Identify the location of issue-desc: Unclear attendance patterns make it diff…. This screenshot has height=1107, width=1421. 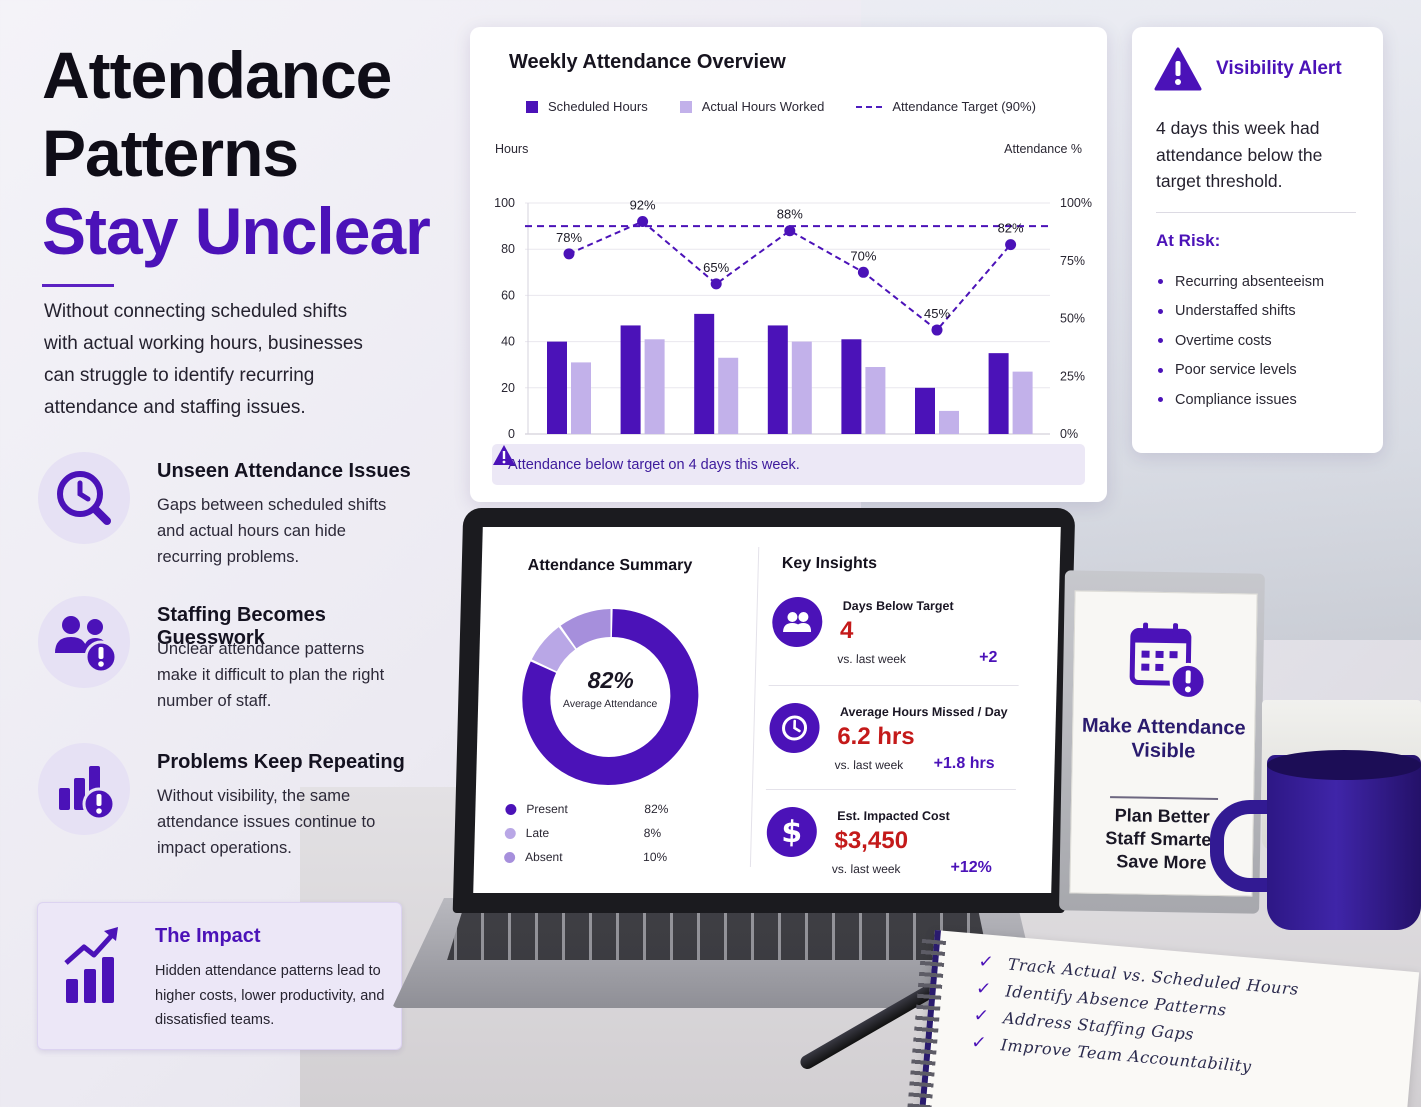
(271, 675).